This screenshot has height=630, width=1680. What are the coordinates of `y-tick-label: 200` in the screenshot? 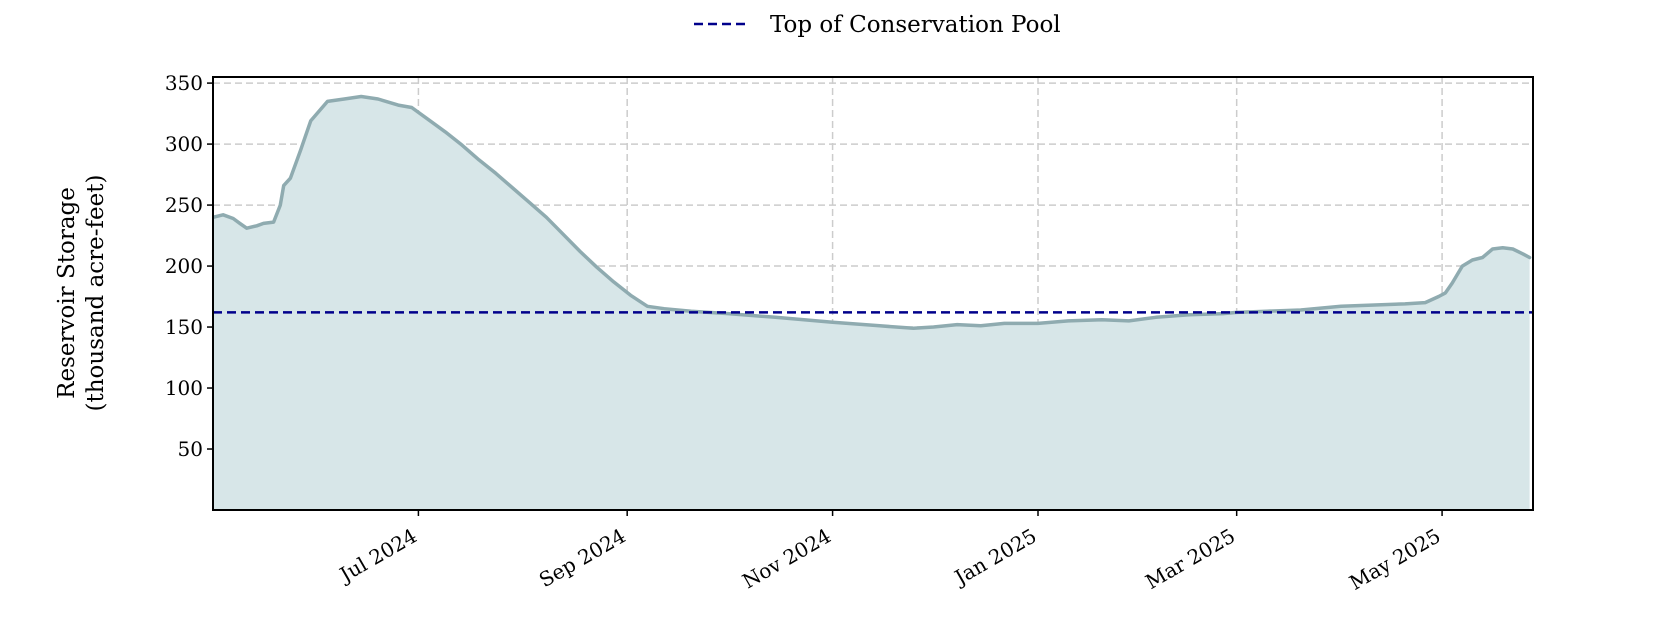 It's located at (184, 266).